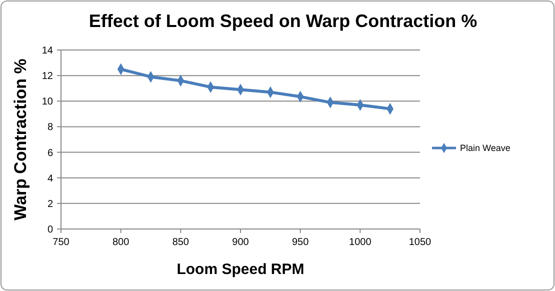  I want to click on x-axis-title: Loom Speed RPM, so click(240, 269).